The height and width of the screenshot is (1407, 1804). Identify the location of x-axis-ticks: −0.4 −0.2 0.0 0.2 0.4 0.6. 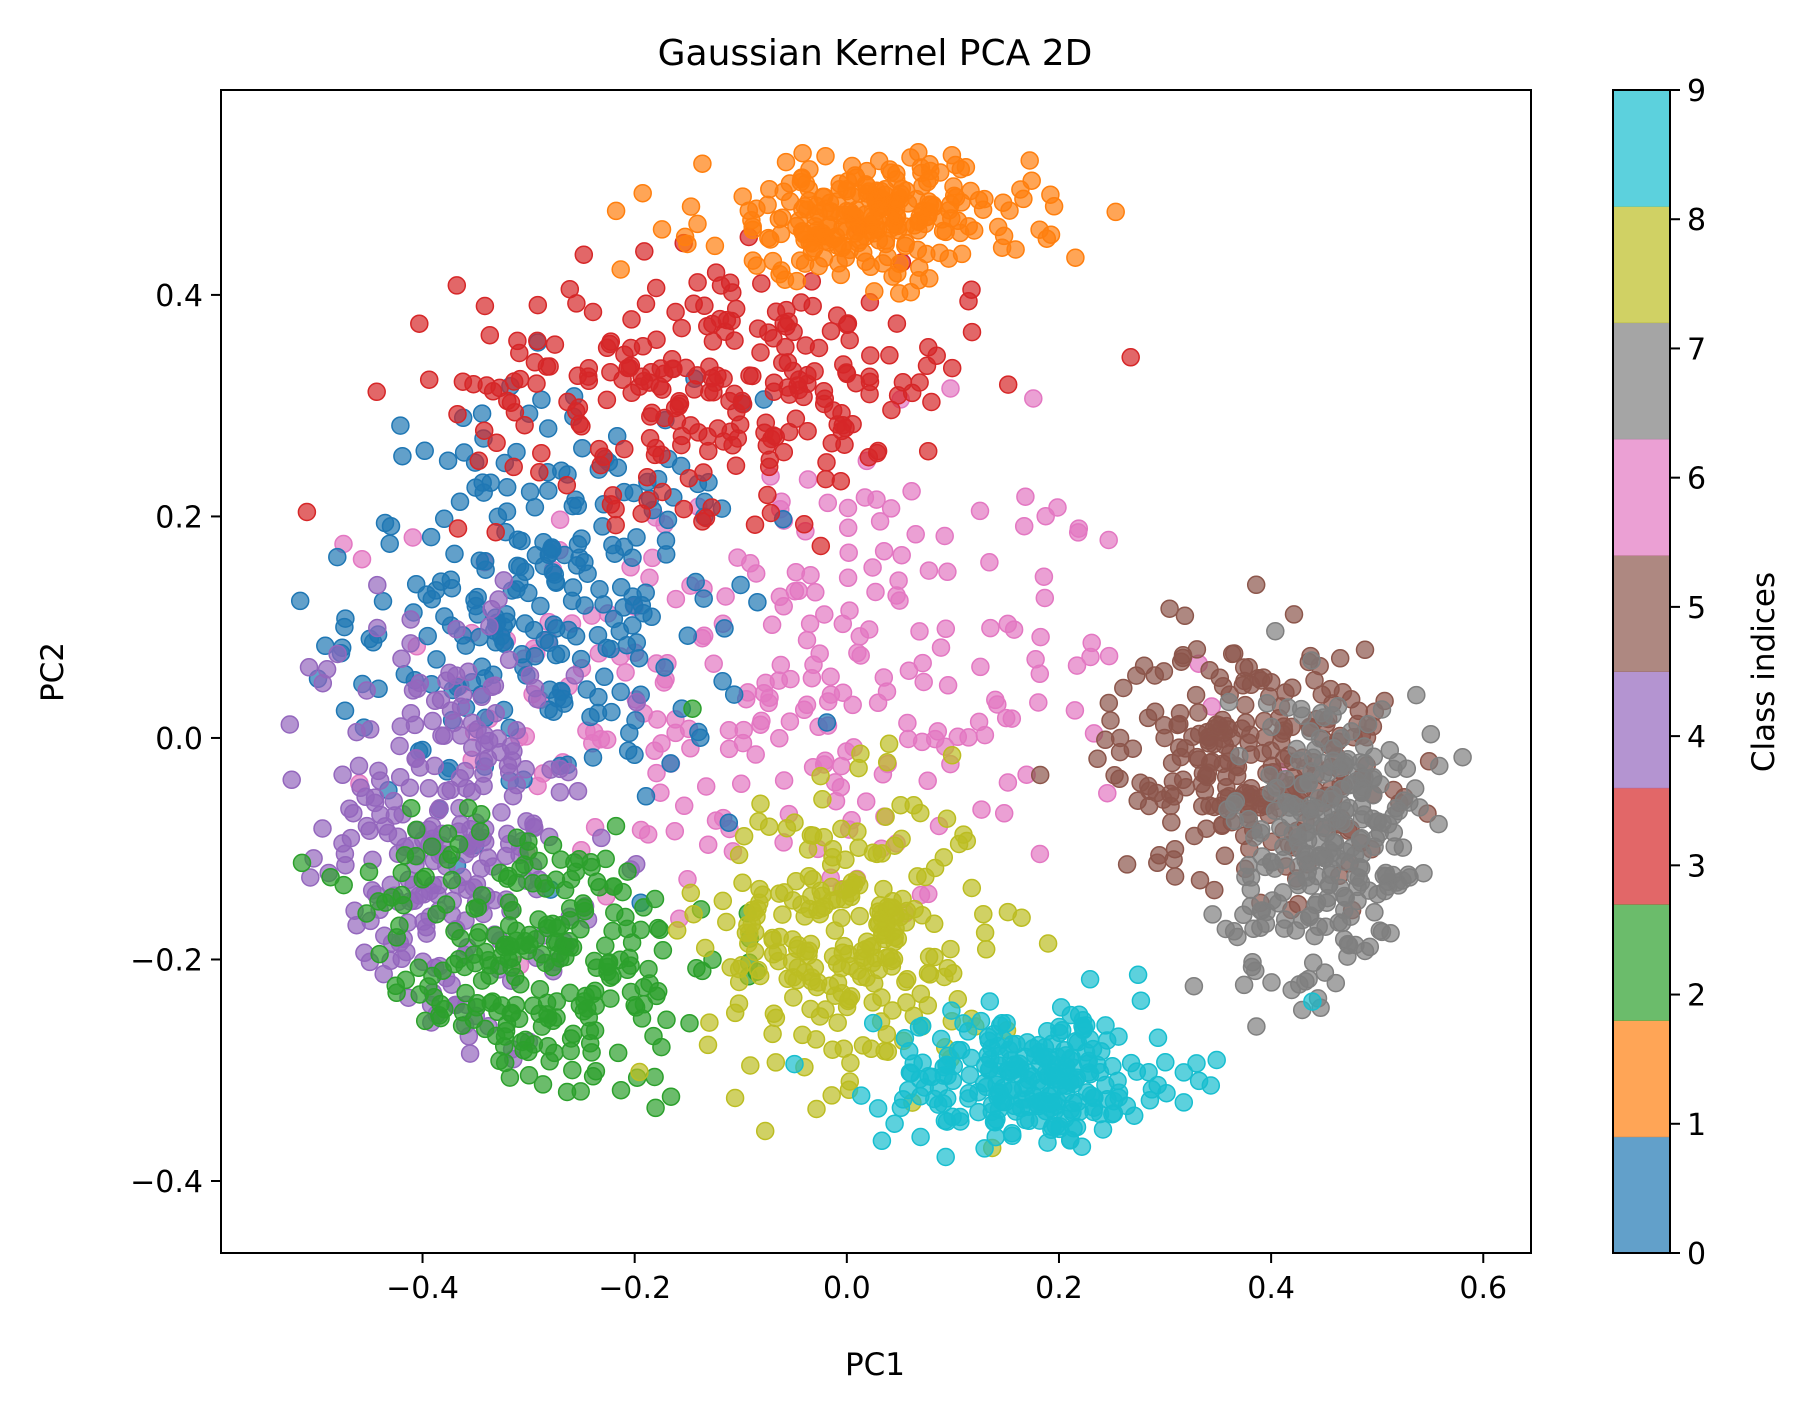
(946, 1279).